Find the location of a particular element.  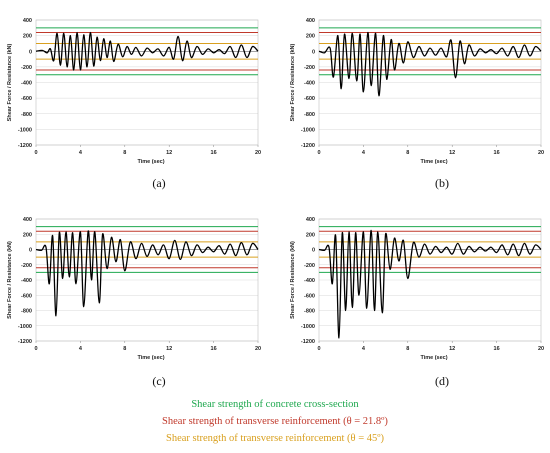

legend-entry: Shear strength of concrete cross-section is located at coordinates (275, 404).